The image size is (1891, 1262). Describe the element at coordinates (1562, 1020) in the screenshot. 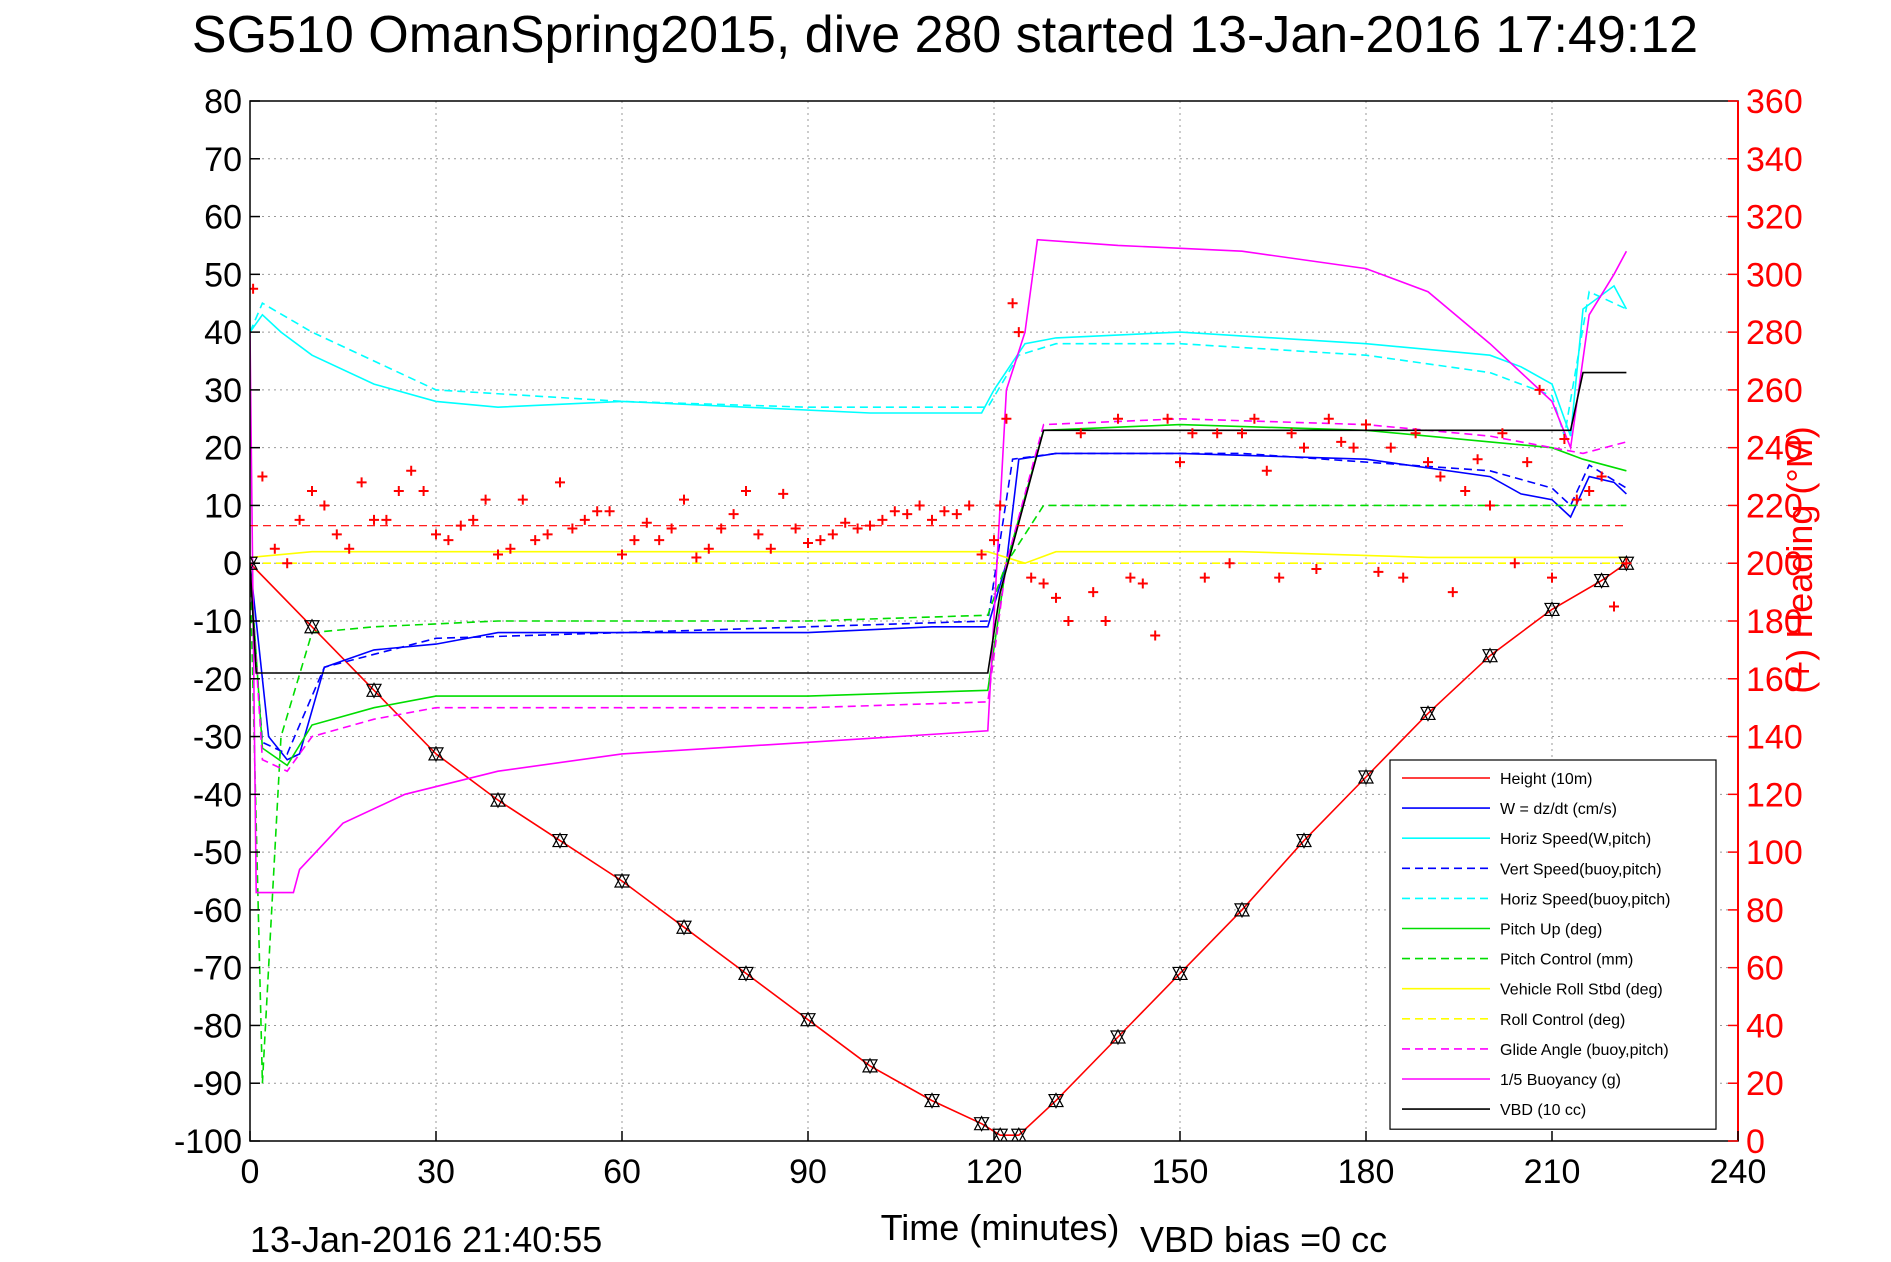

I see `legend-label-8: Roll Control (deg)` at that location.